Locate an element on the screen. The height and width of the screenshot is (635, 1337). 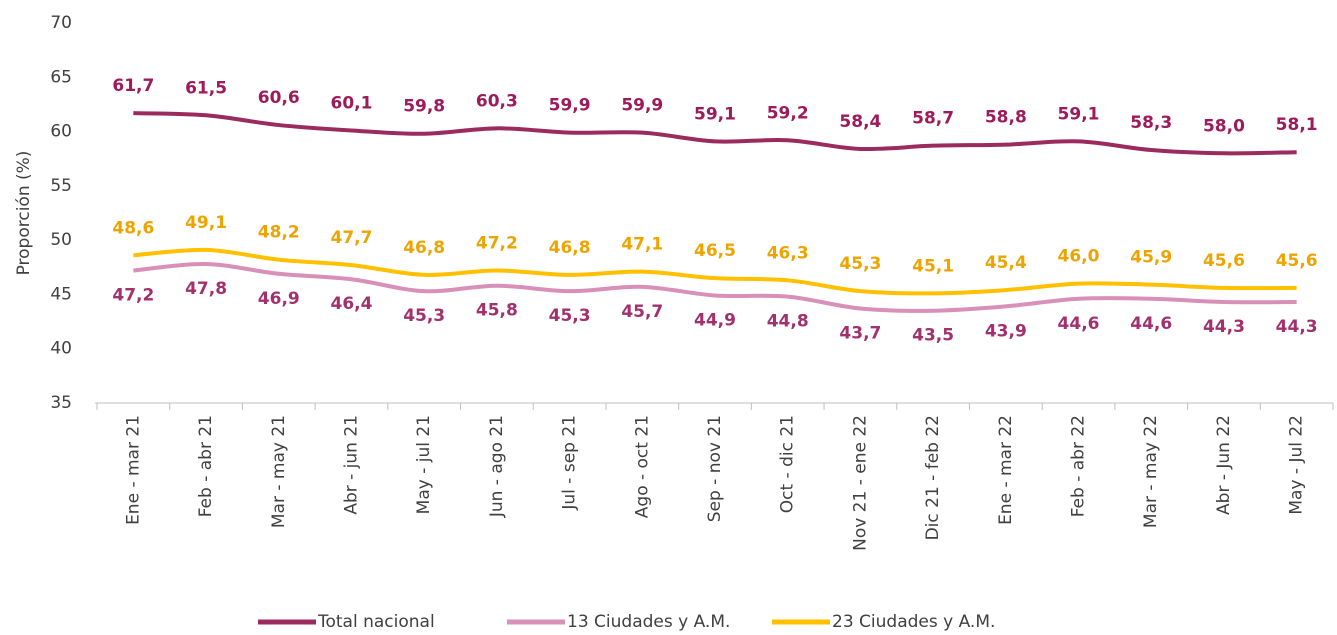
y-tick-label: 65 is located at coordinates (61, 77).